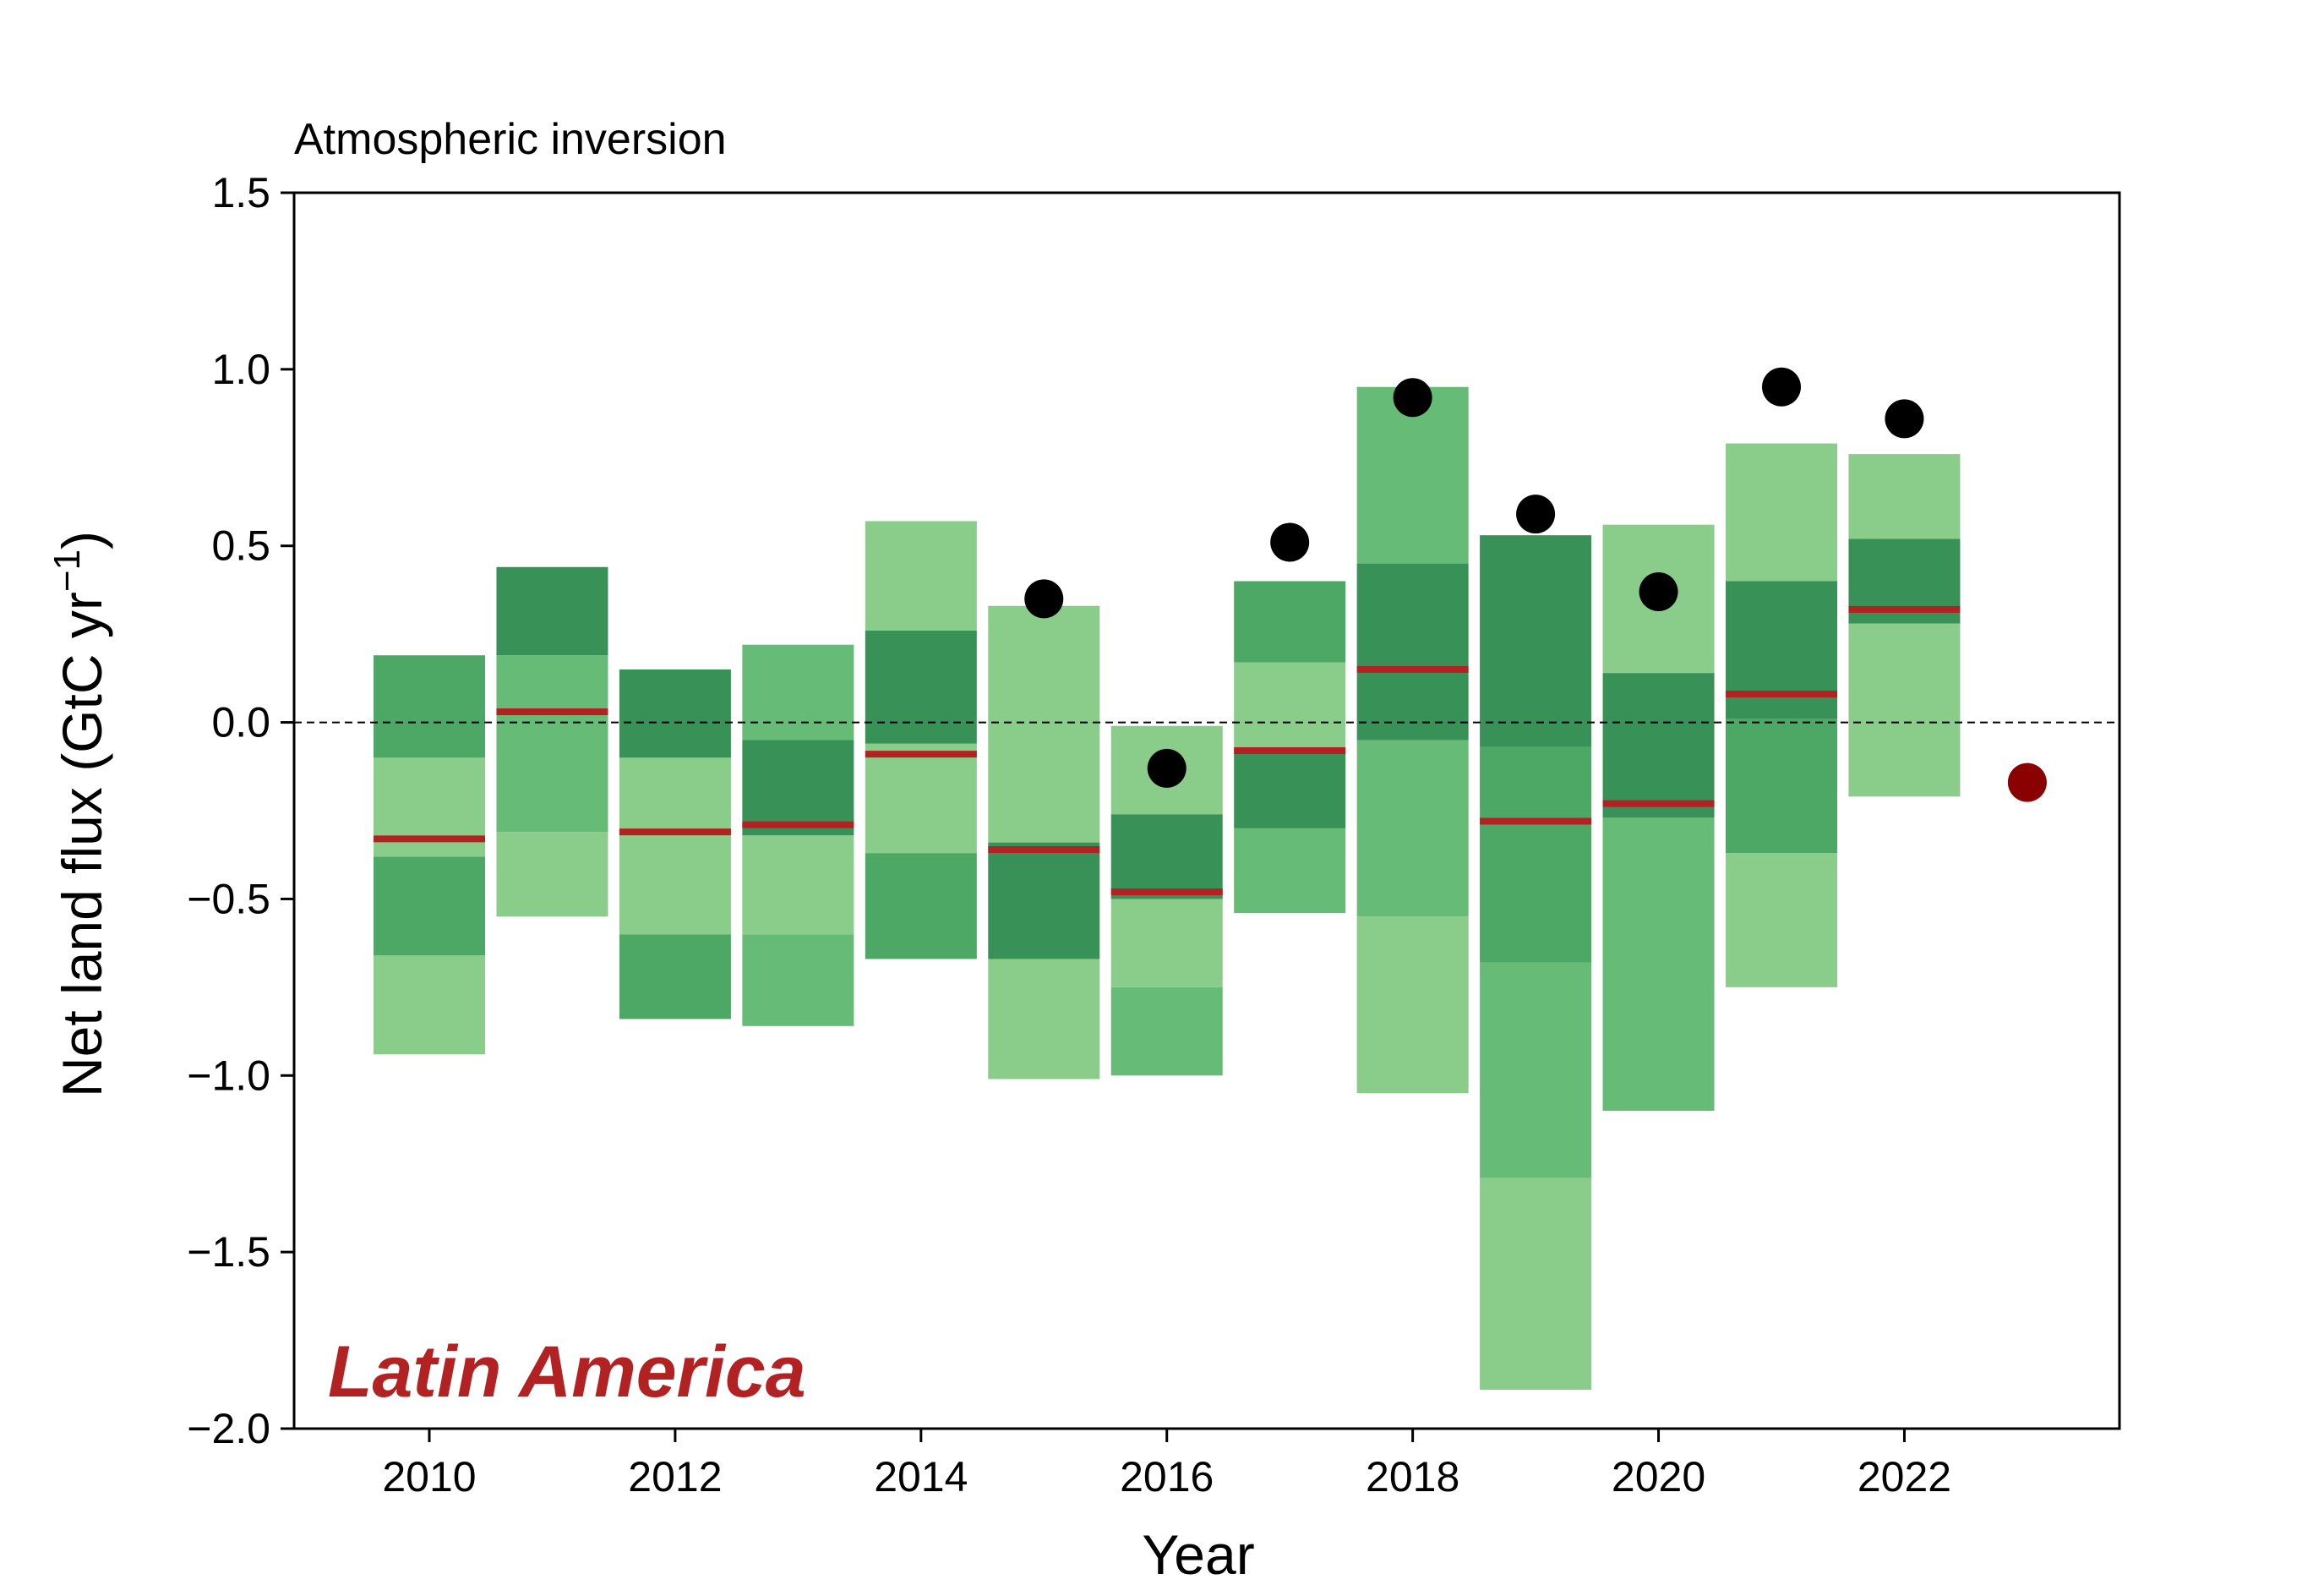 This screenshot has width=2324, height=1585. Describe the element at coordinates (675, 1476) in the screenshot. I see `x-tick-label: 2012` at that location.